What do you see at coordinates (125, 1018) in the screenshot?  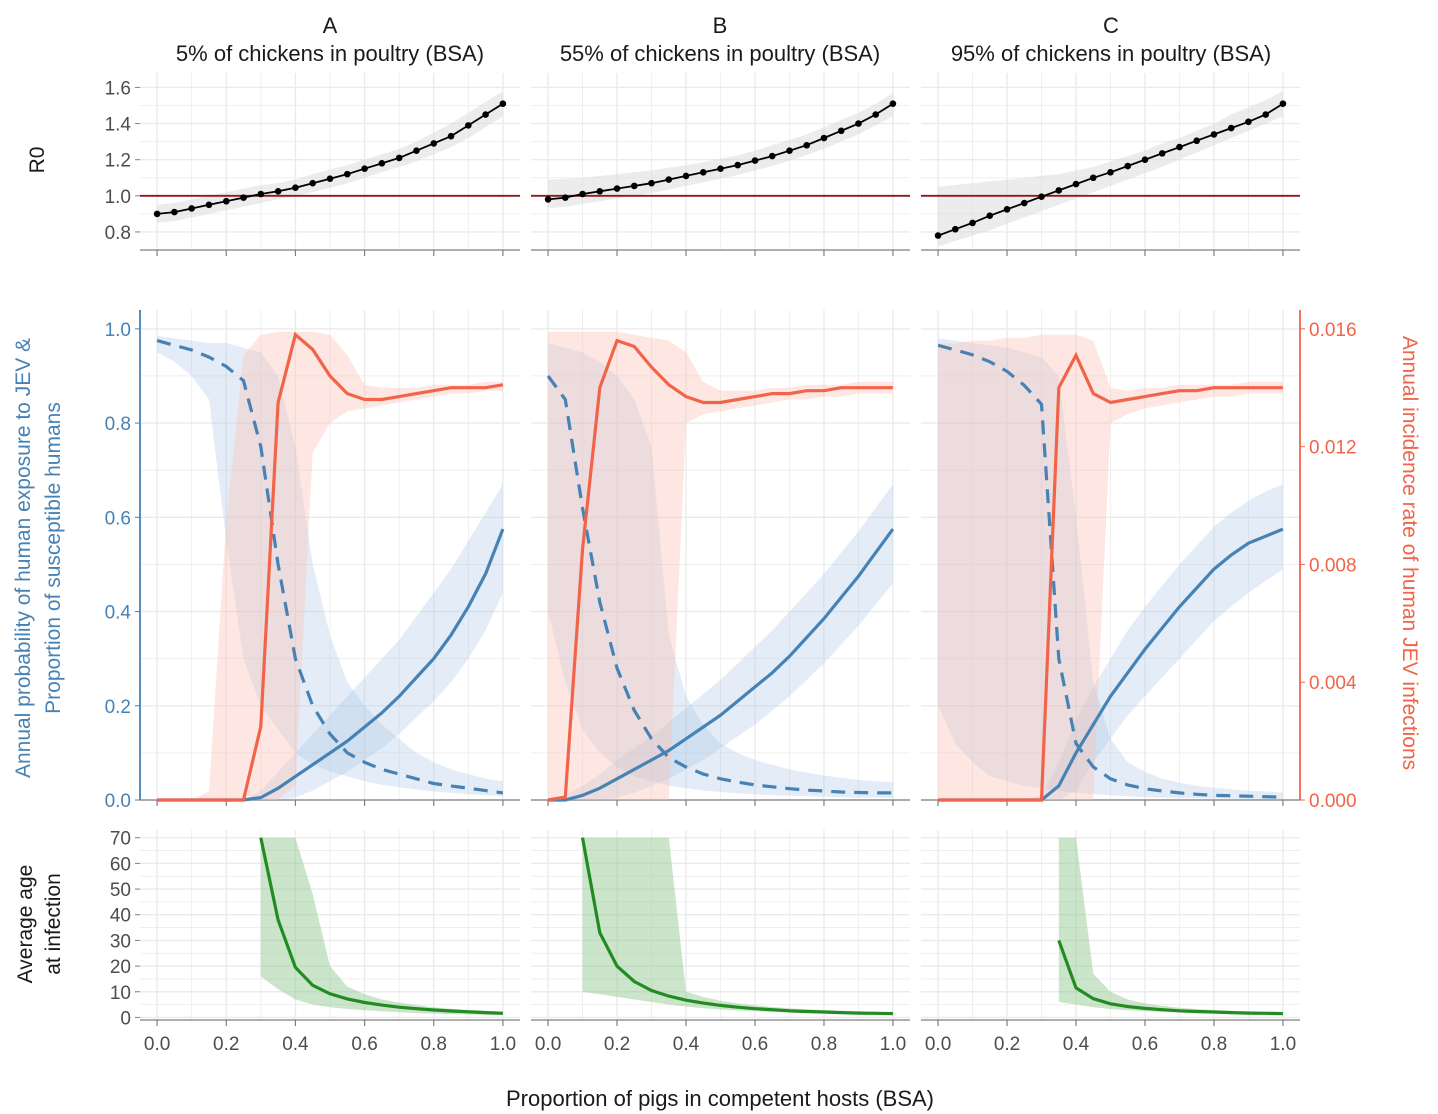 I see `age-y-tick-label: 0` at bounding box center [125, 1018].